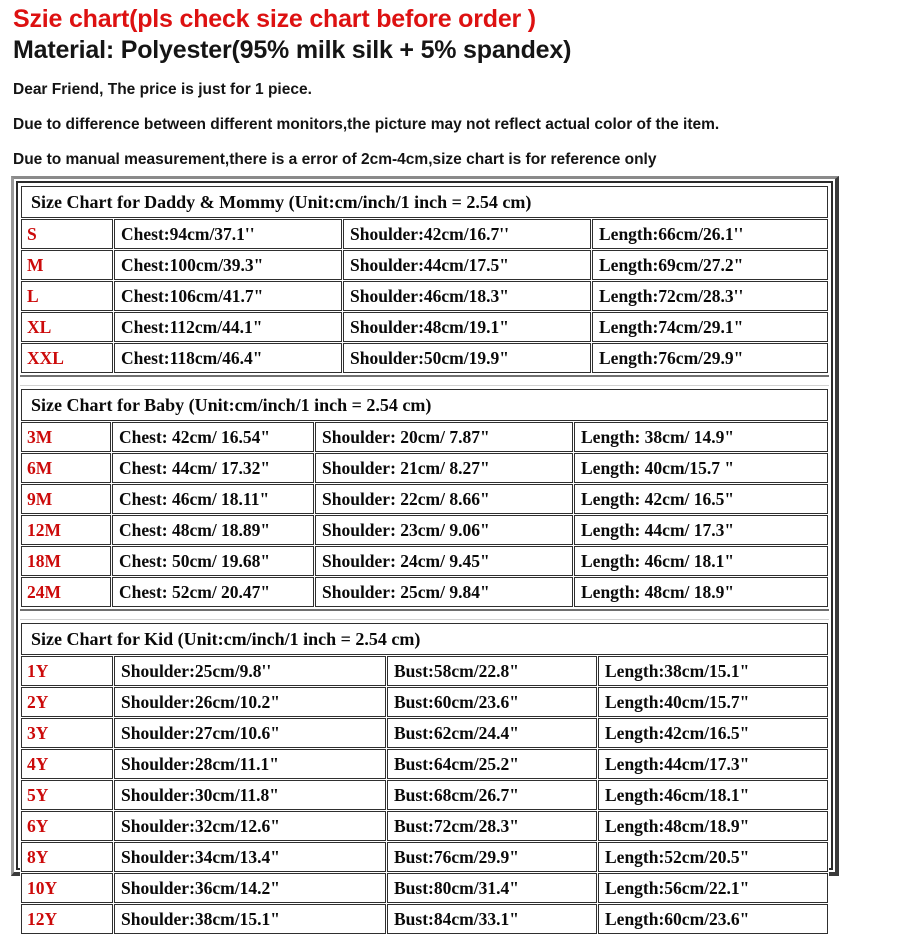 The width and height of the screenshot is (904, 935). What do you see at coordinates (492, 671) in the screenshot?
I see `measurement-cell: Bust:58cm/22.8"` at bounding box center [492, 671].